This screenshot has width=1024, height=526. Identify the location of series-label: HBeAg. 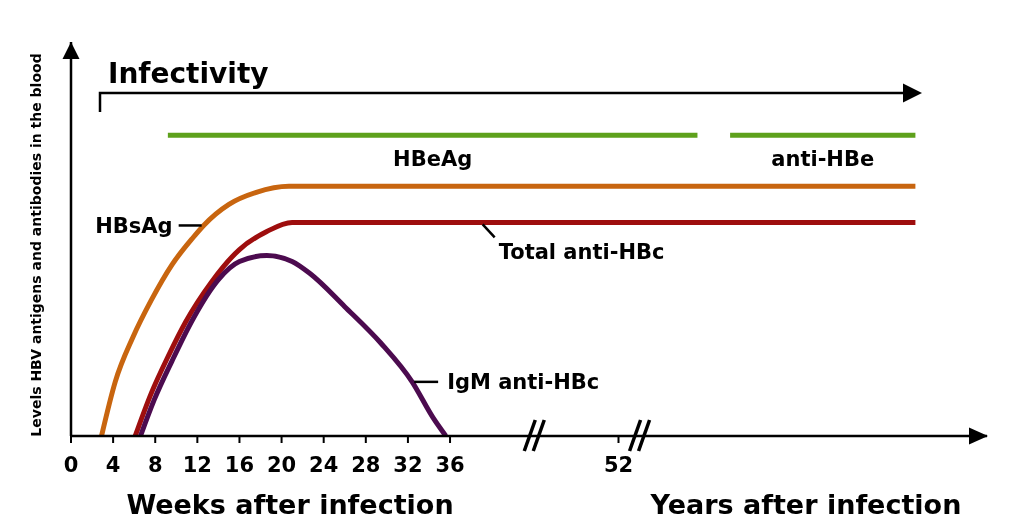
(433, 159).